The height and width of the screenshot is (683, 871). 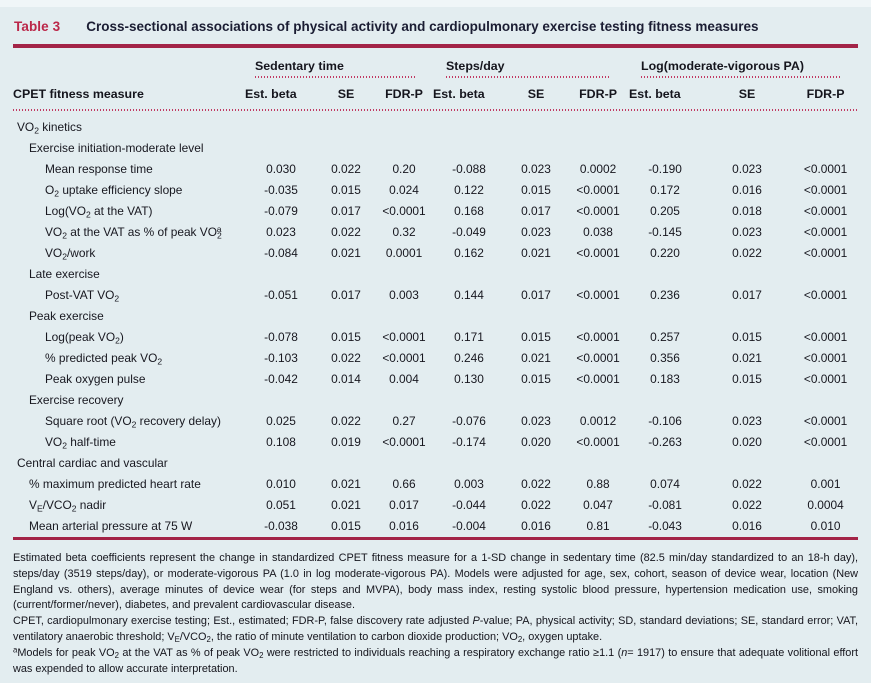 I want to click on col-header-est-beta-2: Est. beta, so click(x=459, y=94).